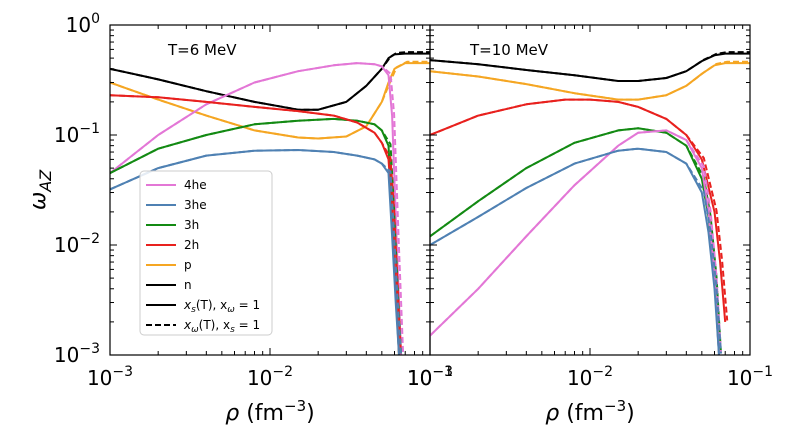  I want to click on x-tick-label-t6: 10⁻³, so click(110, 377).